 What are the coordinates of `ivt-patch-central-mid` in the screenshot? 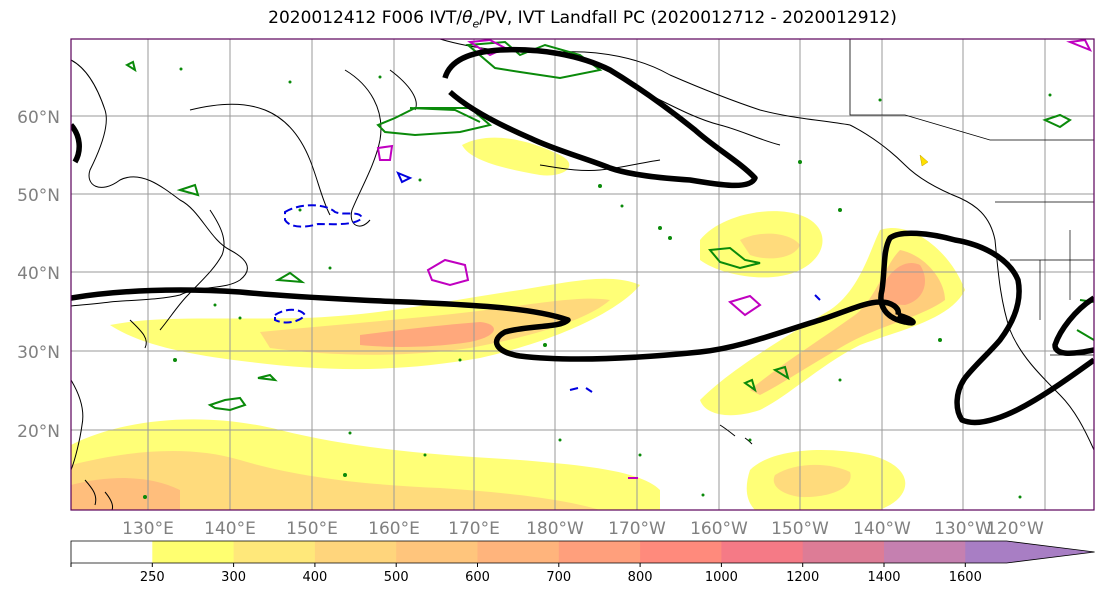 It's located at (770, 246).